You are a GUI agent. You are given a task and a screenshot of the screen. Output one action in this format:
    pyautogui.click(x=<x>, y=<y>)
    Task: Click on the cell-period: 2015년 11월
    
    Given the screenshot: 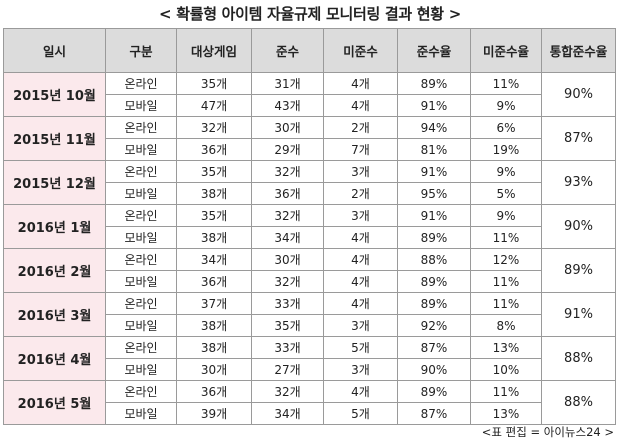 What is the action you would take?
    pyautogui.click(x=54, y=138)
    